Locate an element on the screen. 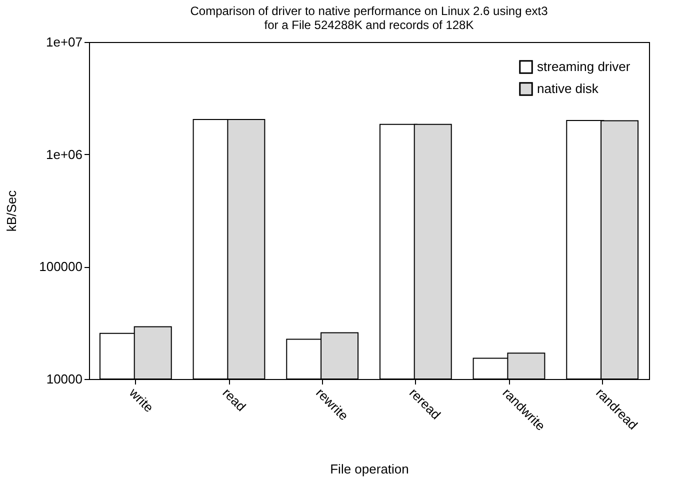 Image resolution: width=696 pixels, height=496 pixels. y-tick-label: 100000 is located at coordinates (60, 266).